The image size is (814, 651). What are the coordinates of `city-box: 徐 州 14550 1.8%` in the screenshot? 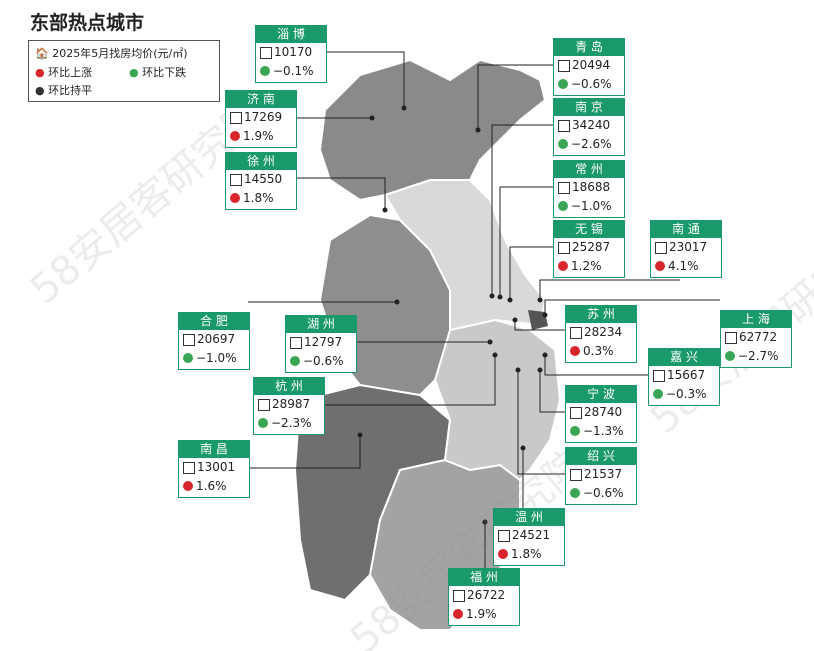 It's located at (261, 181).